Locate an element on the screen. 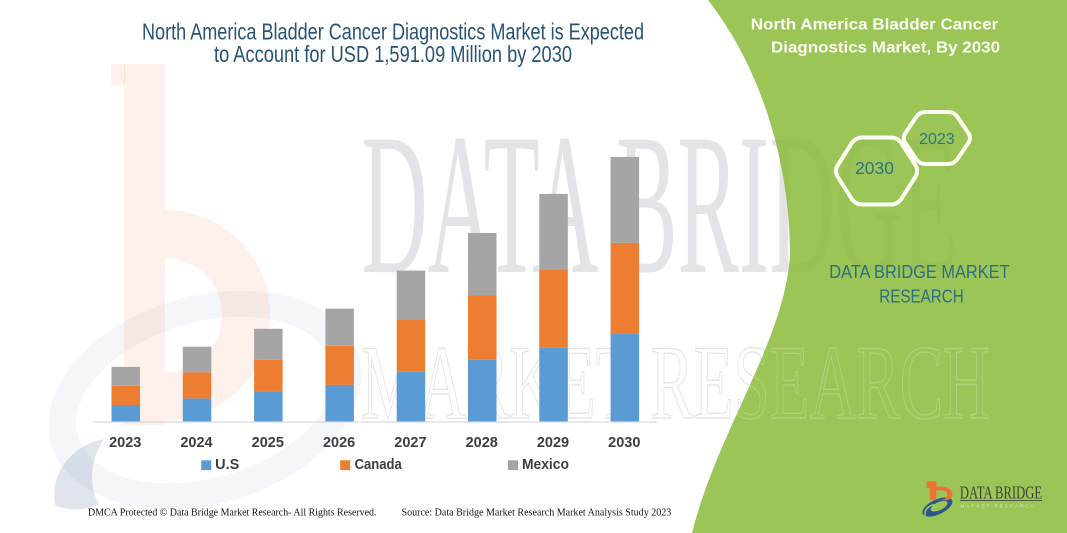  svg-text: 2025 is located at coordinates (268, 443).